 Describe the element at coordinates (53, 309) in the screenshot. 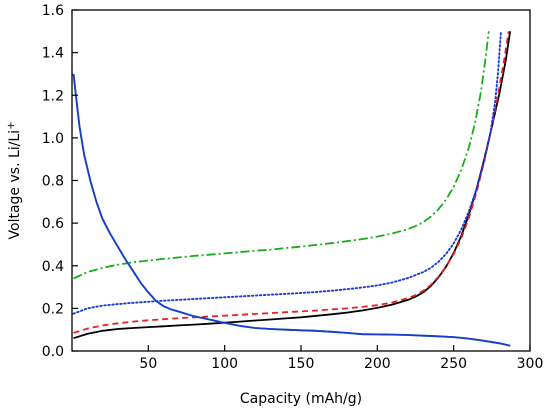

I see `y-tick-label: 0.2` at that location.